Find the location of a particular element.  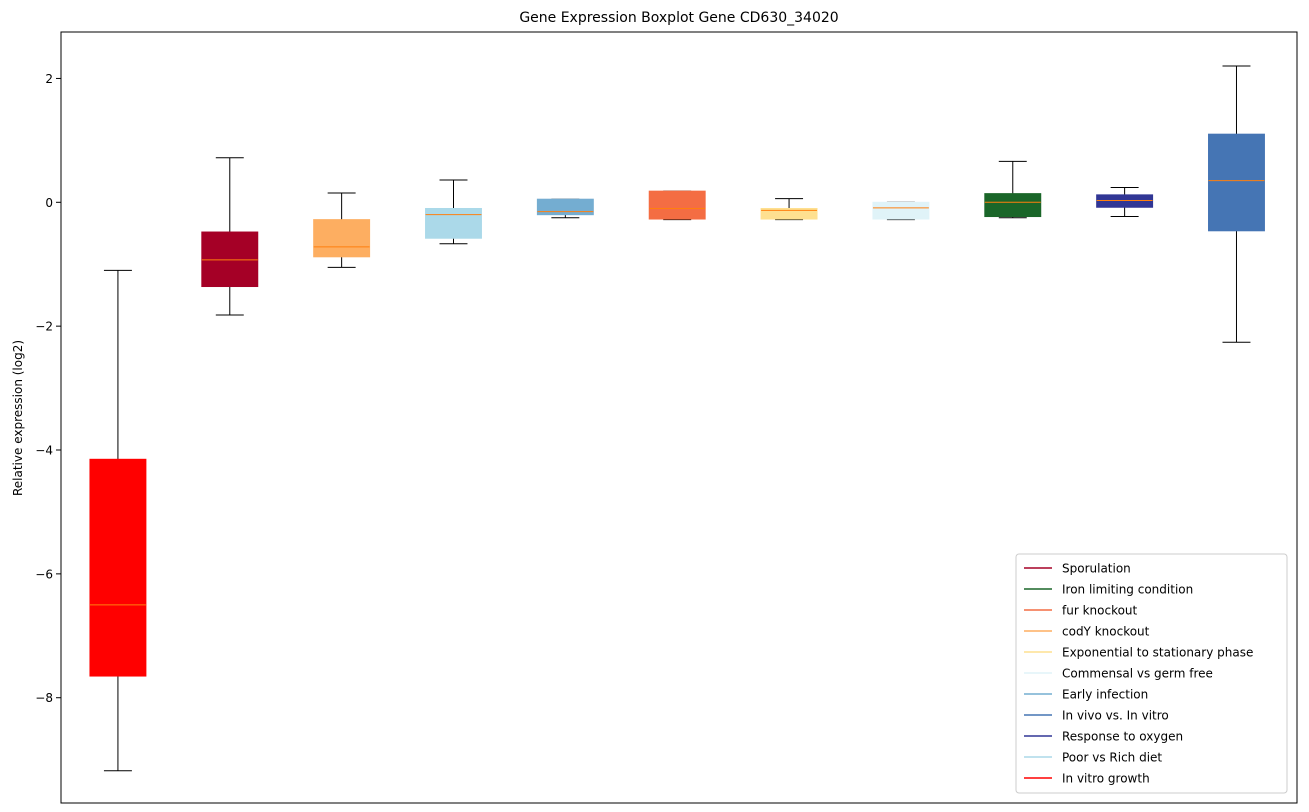

legend-item: Commensal vs germ free is located at coordinates (1118, 674).